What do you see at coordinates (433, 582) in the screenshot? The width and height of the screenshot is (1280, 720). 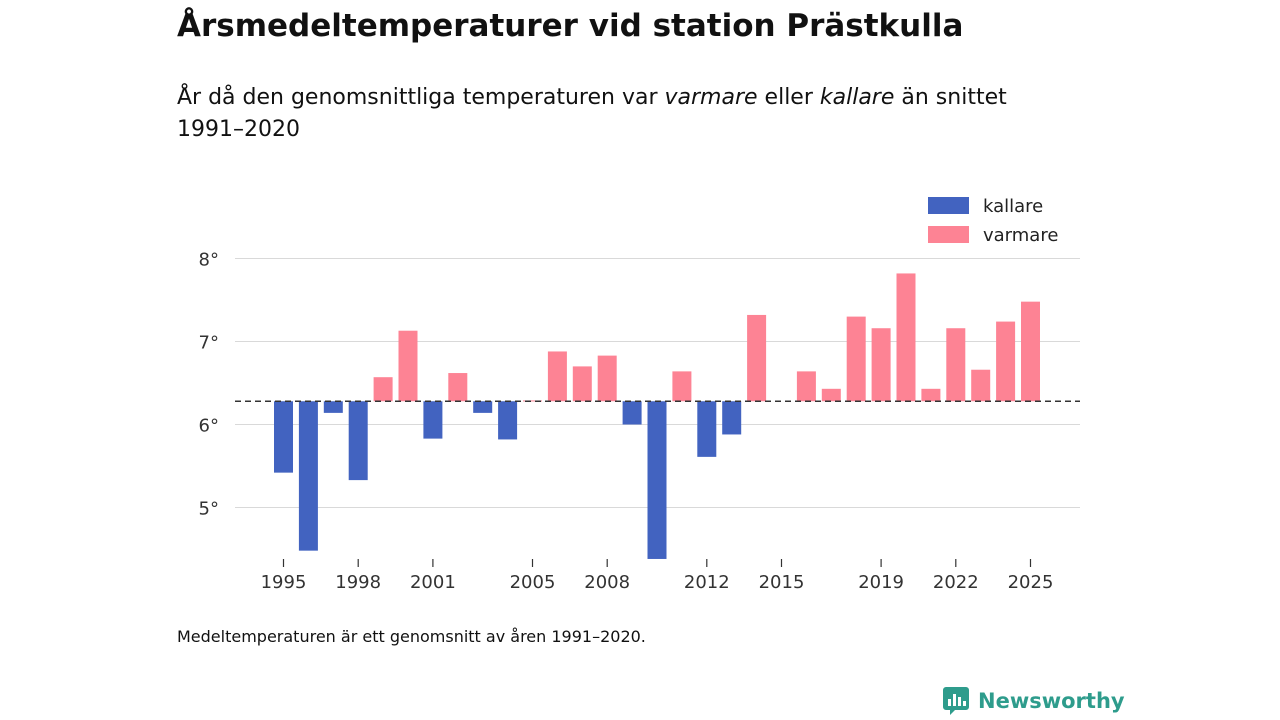 I see `x-tick-label: 2001` at bounding box center [433, 582].